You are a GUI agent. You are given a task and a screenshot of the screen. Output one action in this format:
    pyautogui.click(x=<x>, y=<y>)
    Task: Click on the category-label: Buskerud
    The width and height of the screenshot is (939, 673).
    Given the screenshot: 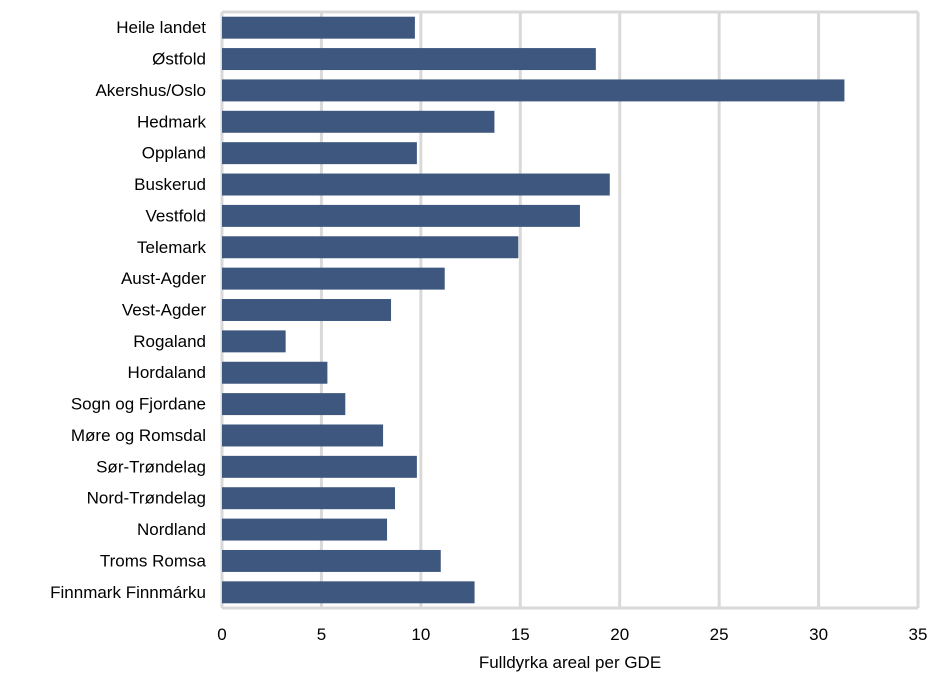 What is the action you would take?
    pyautogui.click(x=170, y=184)
    